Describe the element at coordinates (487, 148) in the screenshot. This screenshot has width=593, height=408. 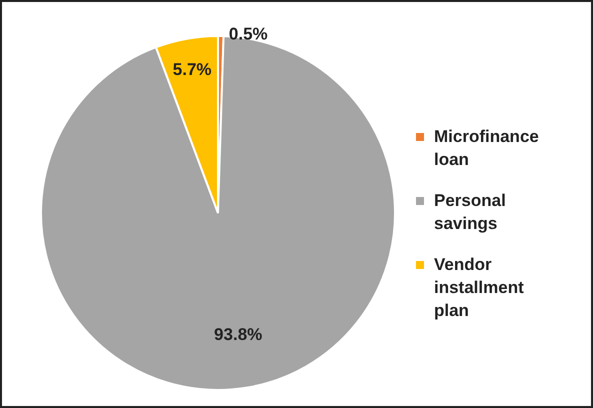
I see `legend-label: Microfinance loan` at that location.